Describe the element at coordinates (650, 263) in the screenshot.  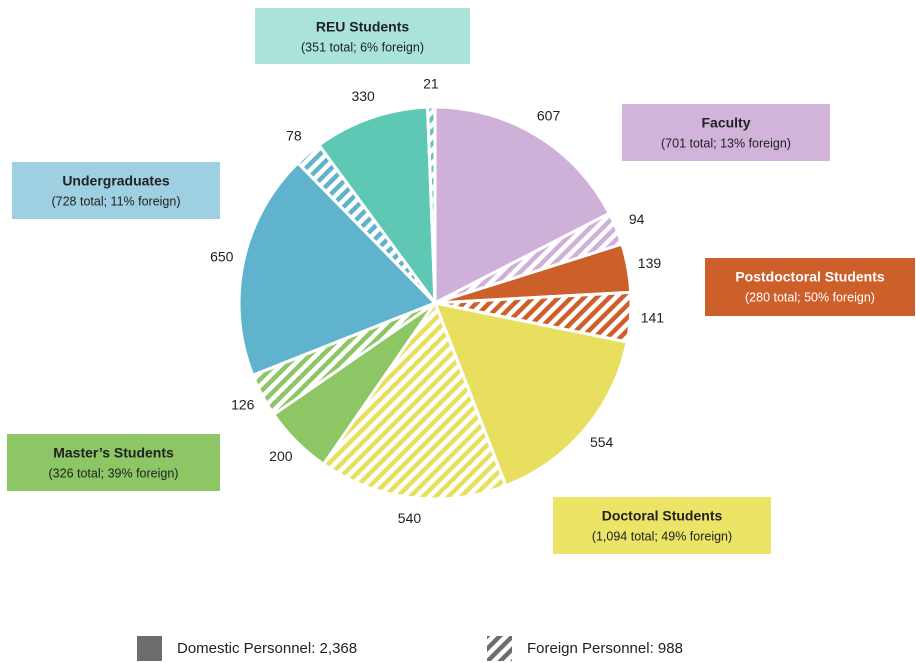
I see `slice-value-label: 139` at that location.